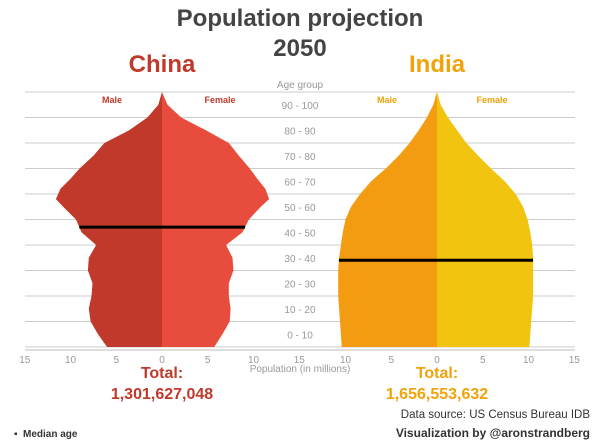 This screenshot has height=446, width=600. Describe the element at coordinates (437, 373) in the screenshot. I see `india-total-label: Total:` at that location.